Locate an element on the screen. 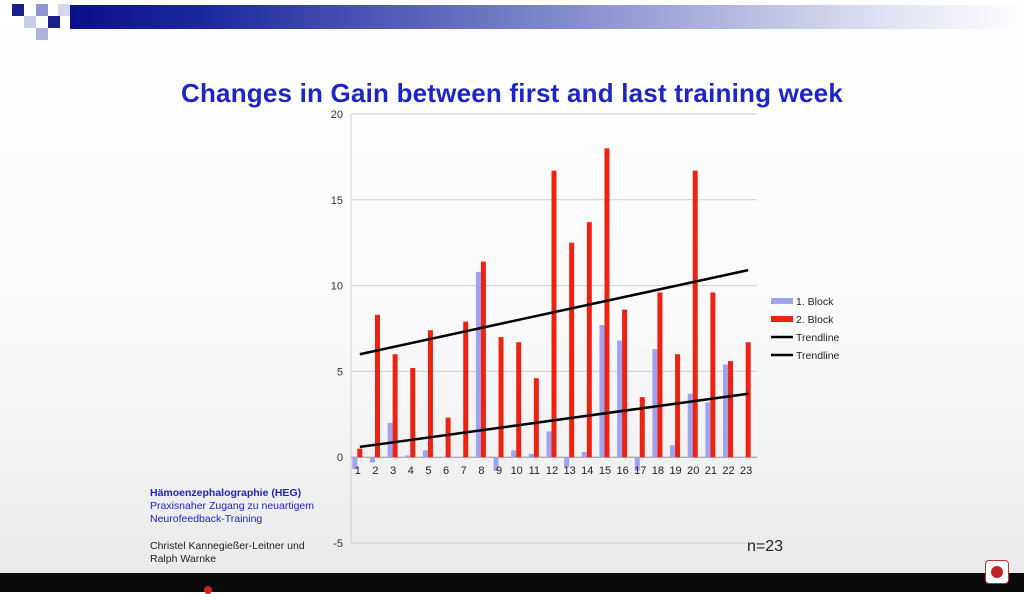 The height and width of the screenshot is (594, 1024). x-tick-label: 3 is located at coordinates (393, 471).